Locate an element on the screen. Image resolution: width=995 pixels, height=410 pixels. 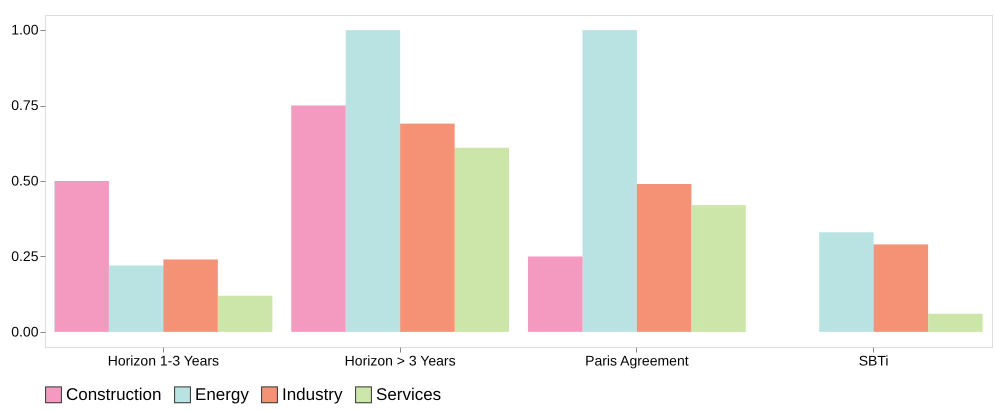
x-tick-label: Horizon > 3 Years is located at coordinates (400, 360).